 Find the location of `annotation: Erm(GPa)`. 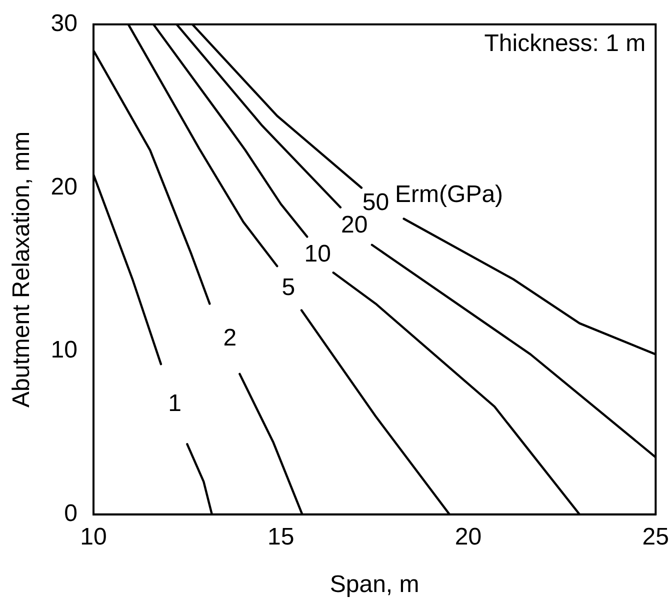

annotation: Erm(GPa) is located at coordinates (449, 194).